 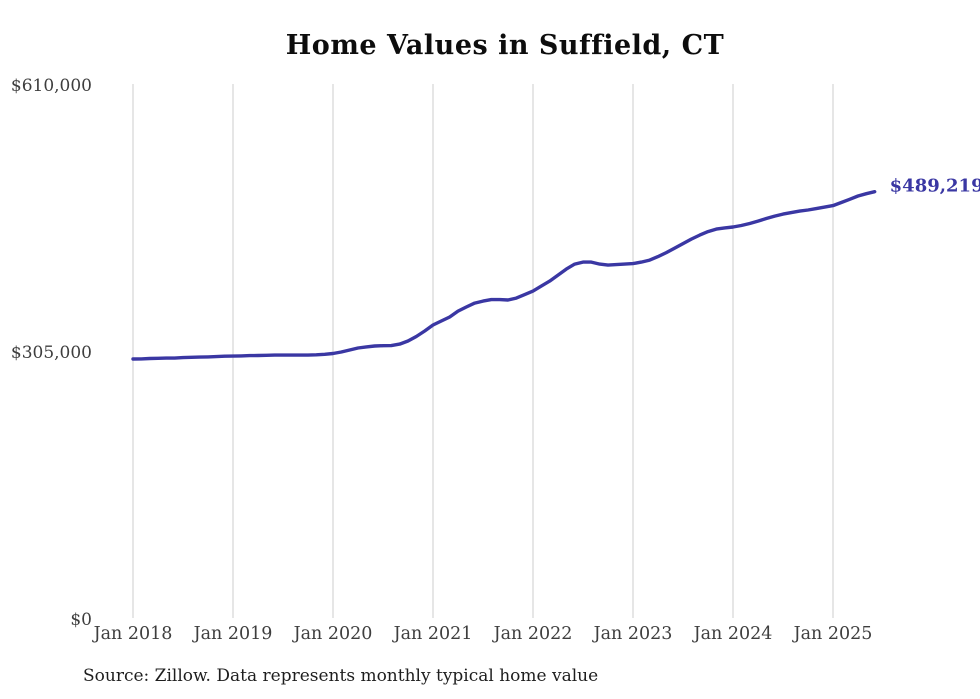 I want to click on y-axis-tick-label: $305,000, so click(x=51, y=353).